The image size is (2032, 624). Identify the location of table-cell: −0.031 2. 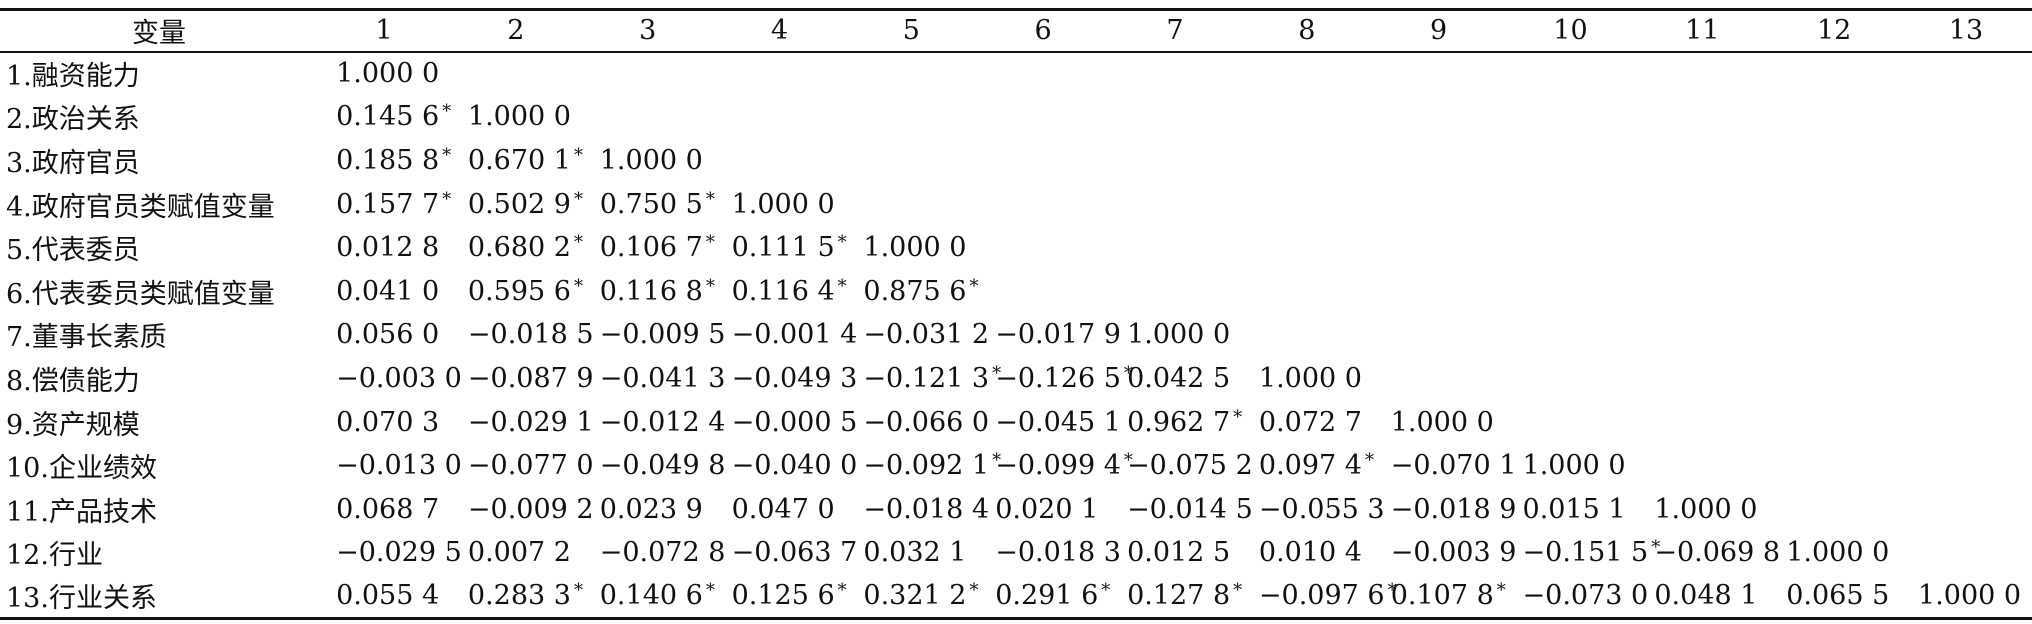
(917, 335).